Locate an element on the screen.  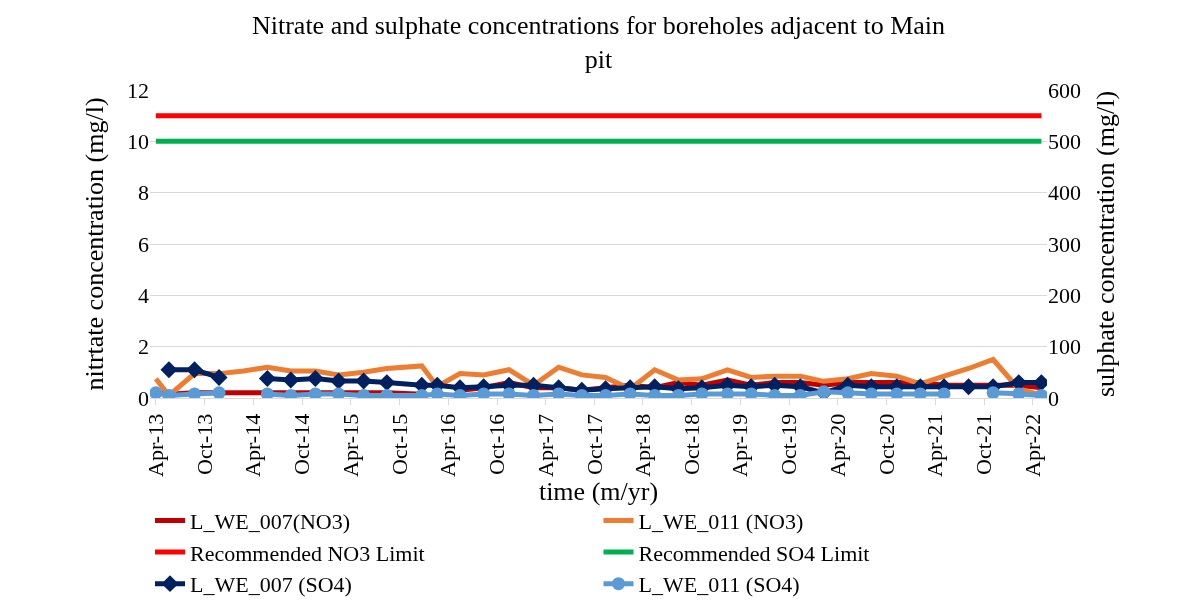
chart-title: Nitrate and sulphate concentrations for boreholes adjacent to Main pit is located at coordinates (598, 42).